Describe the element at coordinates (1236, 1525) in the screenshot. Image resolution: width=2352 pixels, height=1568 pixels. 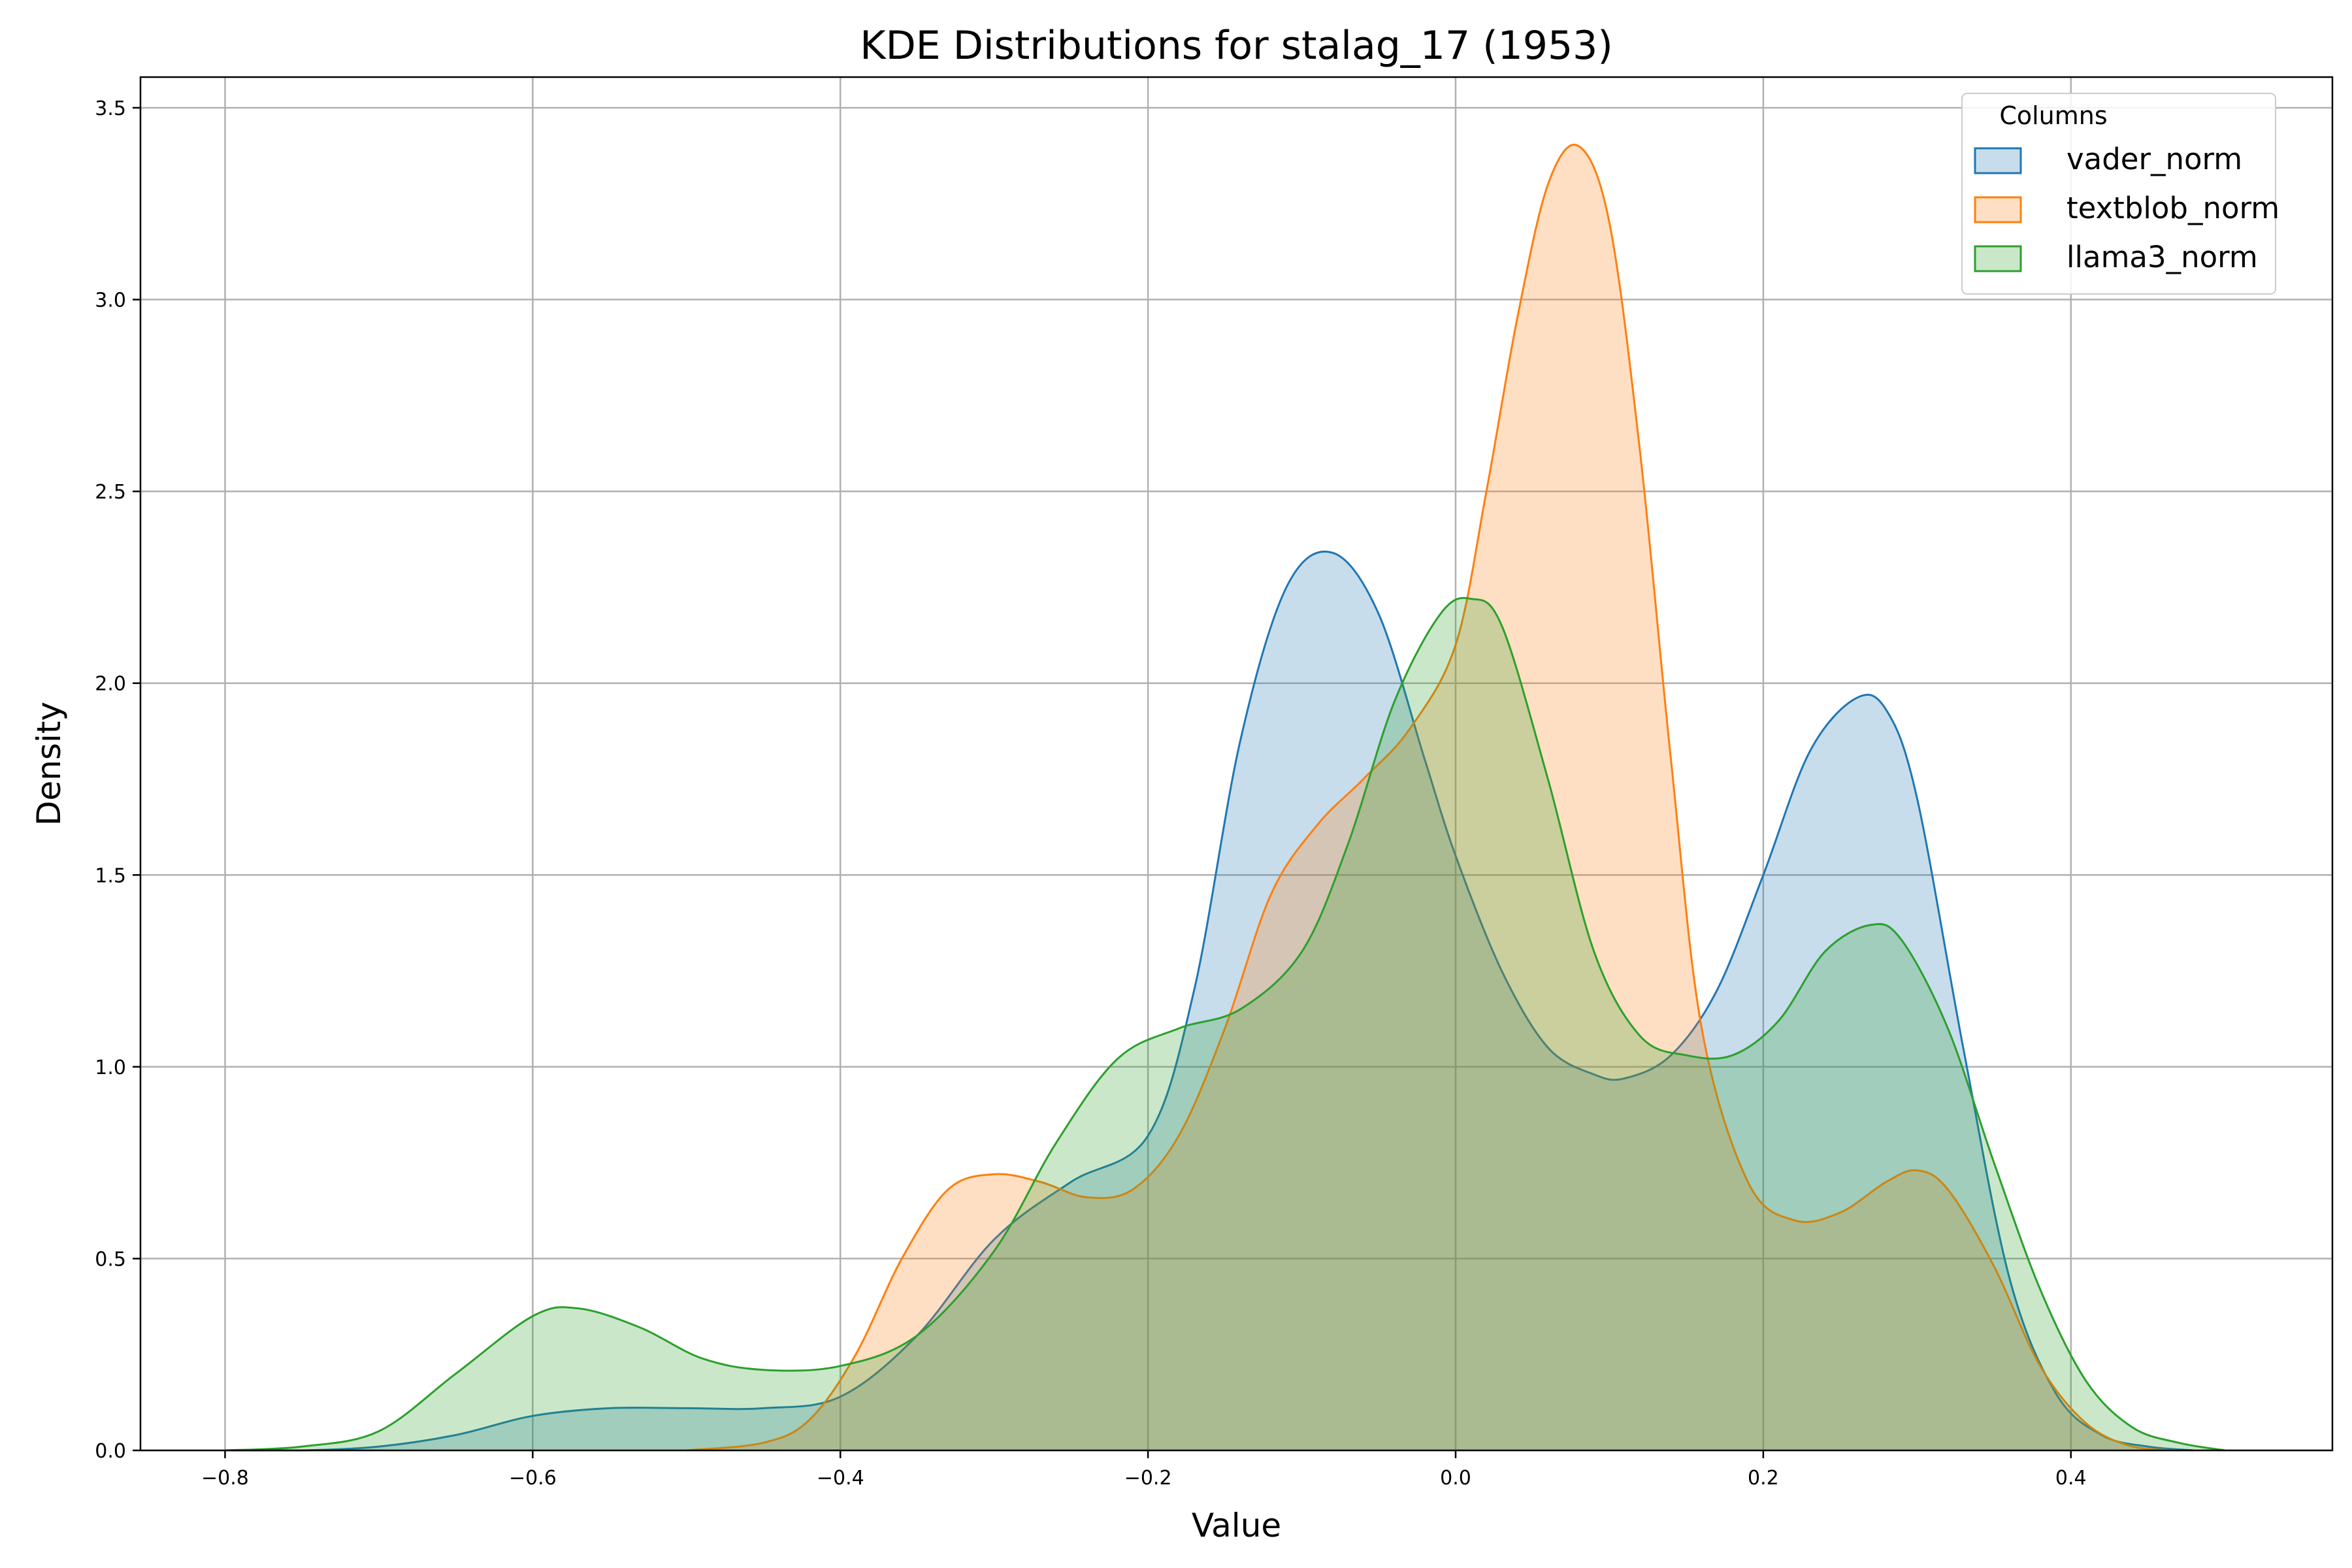
I see `x-axis-label: Value` at that location.